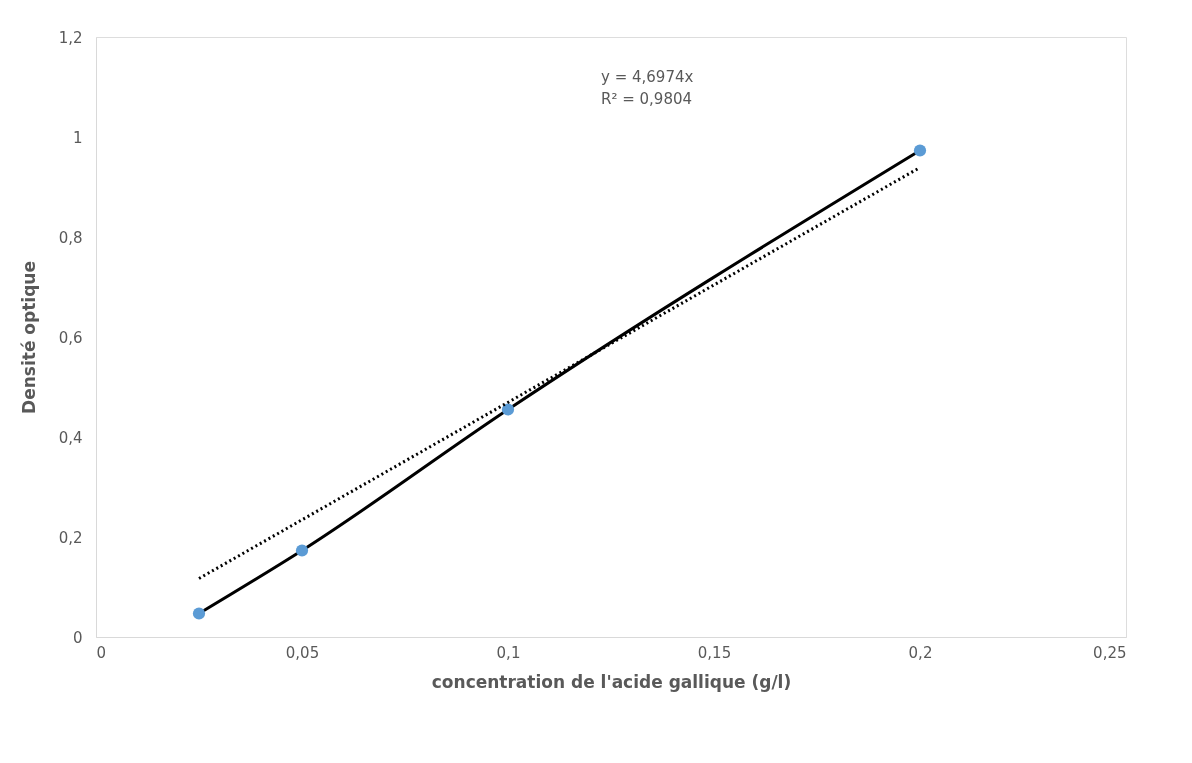 This screenshot has height=763, width=1192. What do you see at coordinates (77, 137) in the screenshot?
I see `y-tick-label: 1` at bounding box center [77, 137].